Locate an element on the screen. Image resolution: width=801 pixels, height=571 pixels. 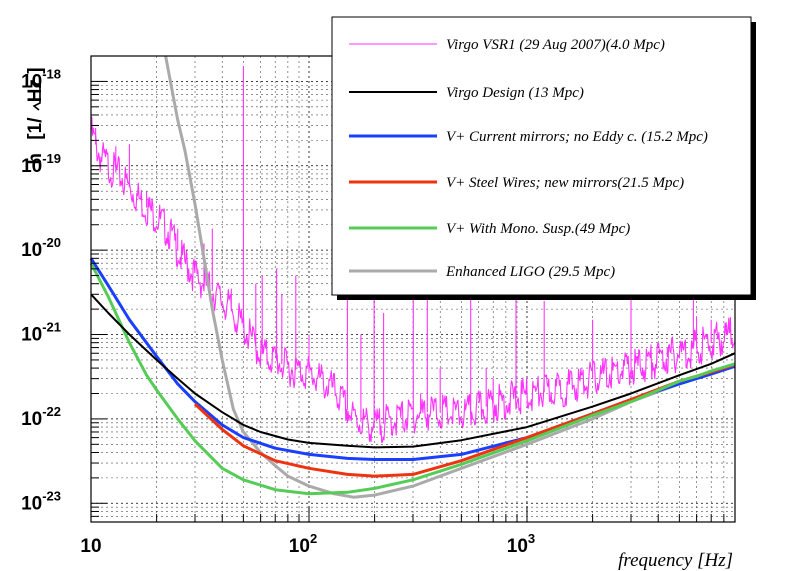
y-tick-label: 10-20 is located at coordinates (41, 248).